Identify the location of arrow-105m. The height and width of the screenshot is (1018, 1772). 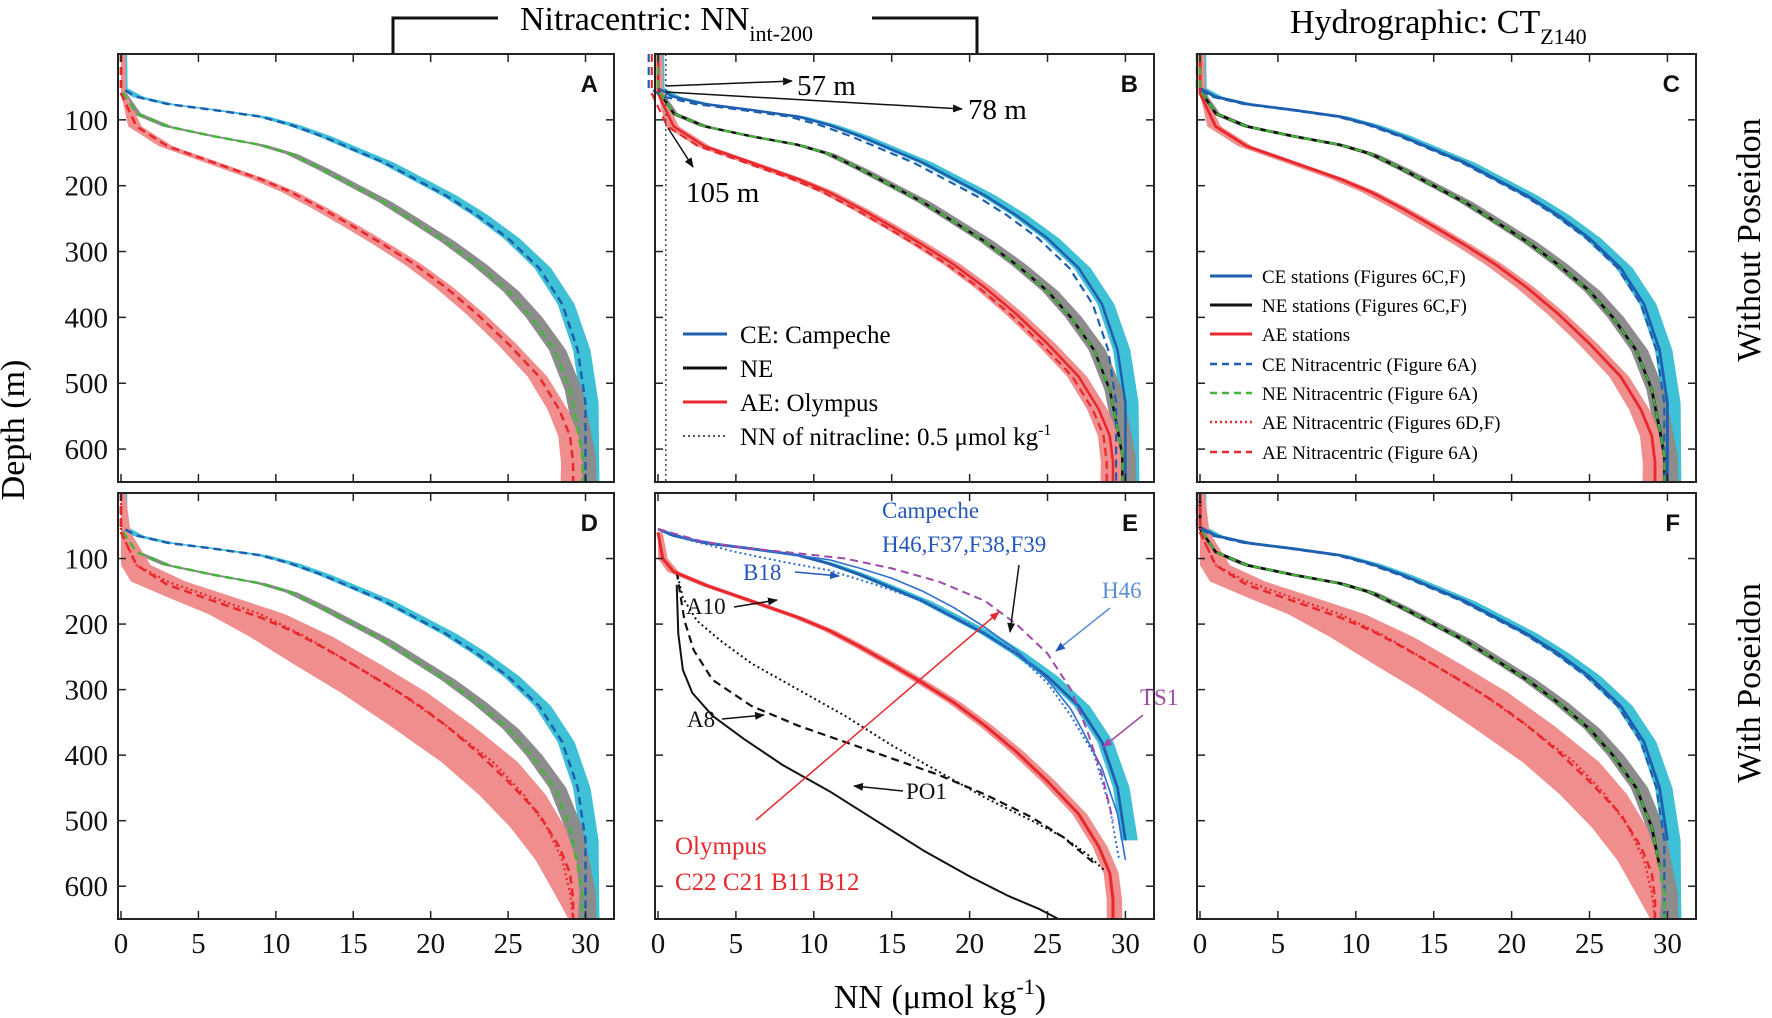
(680, 147).